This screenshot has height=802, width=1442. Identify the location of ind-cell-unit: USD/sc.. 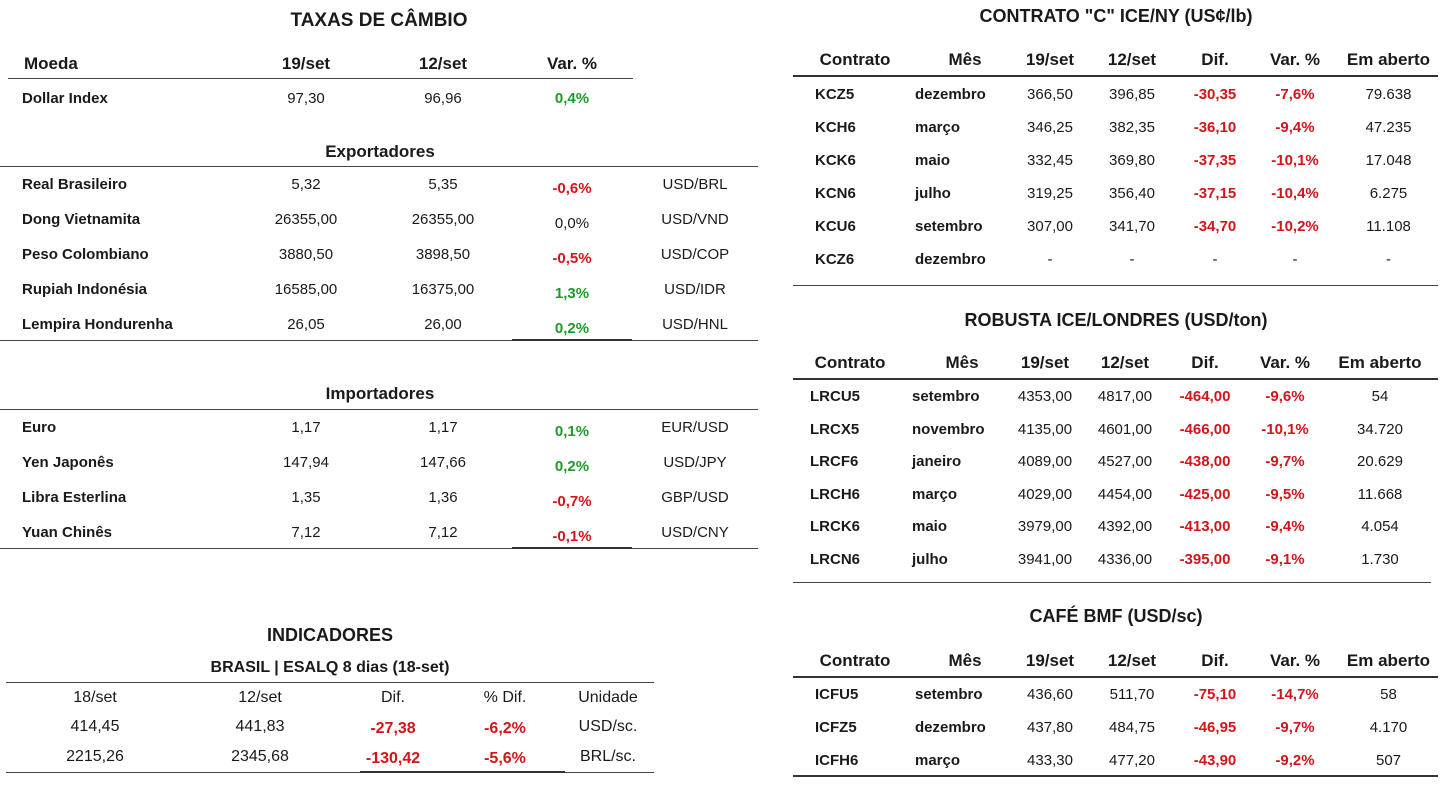
(608, 726).